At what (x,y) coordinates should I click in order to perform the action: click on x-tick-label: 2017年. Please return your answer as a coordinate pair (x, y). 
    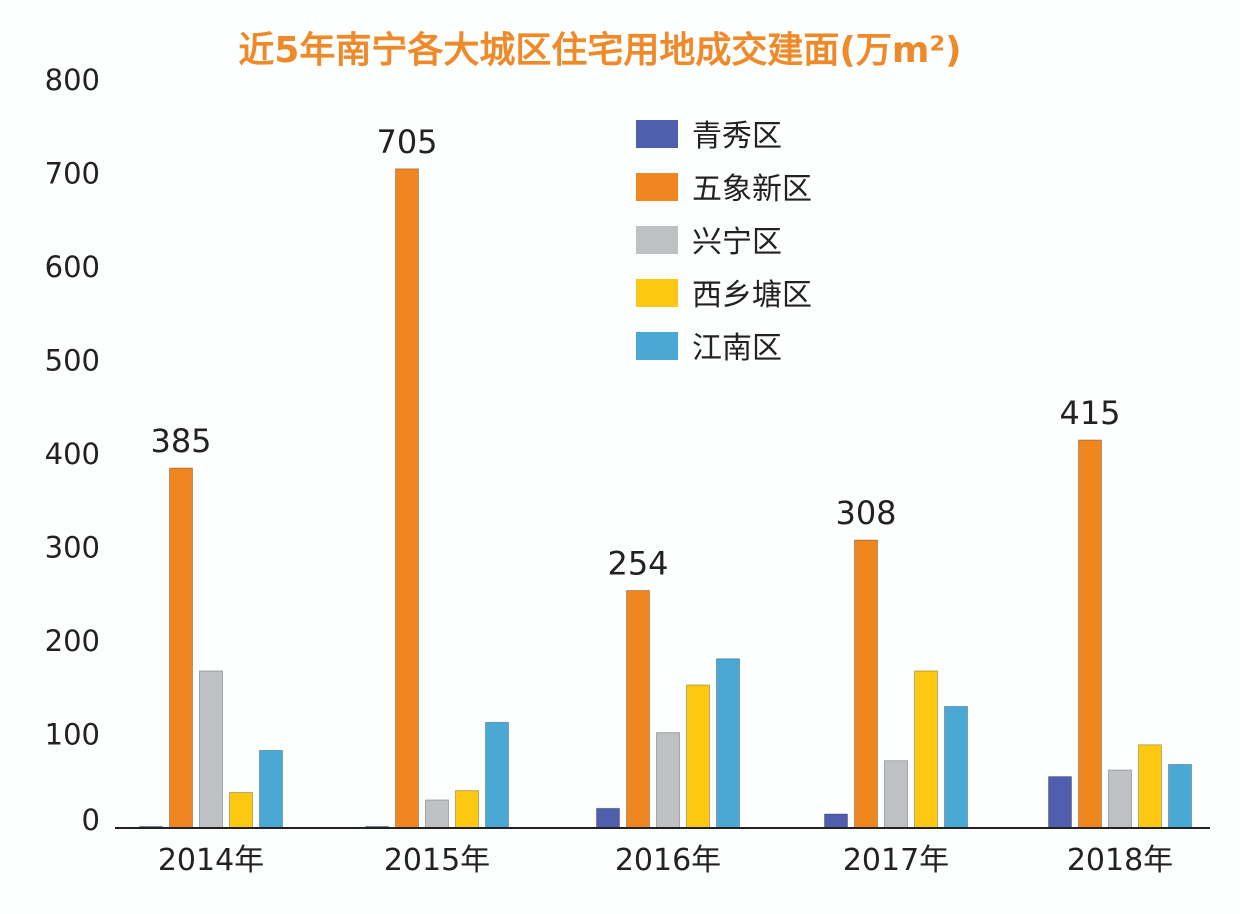
    Looking at the image, I should click on (896, 860).